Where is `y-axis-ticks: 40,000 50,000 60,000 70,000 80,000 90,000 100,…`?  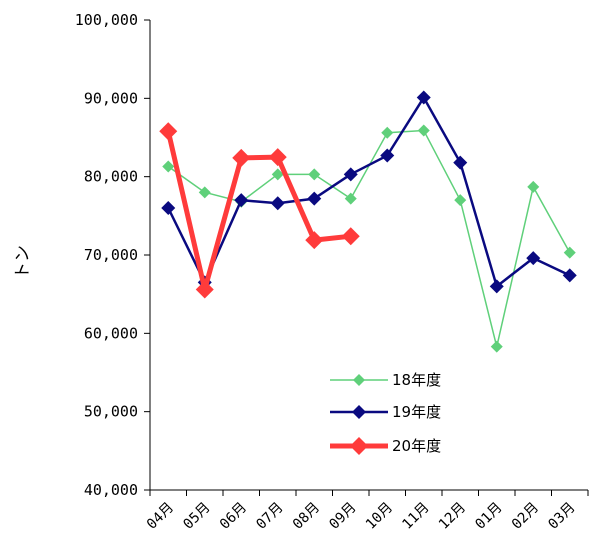
y-axis-ticks: 40,000 50,000 60,000 70,000 80,000 90,000 100,… is located at coordinates (112, 255).